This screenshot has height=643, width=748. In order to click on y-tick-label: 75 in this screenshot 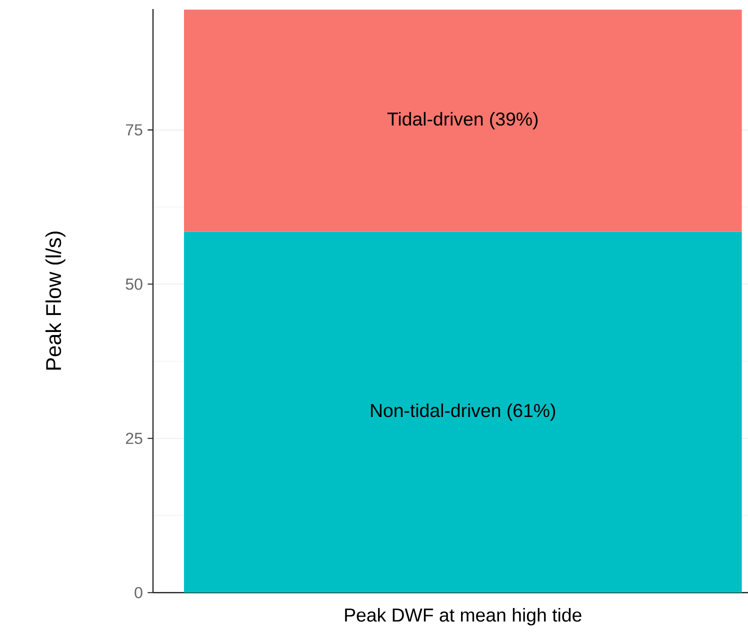, I will do `click(134, 130)`.